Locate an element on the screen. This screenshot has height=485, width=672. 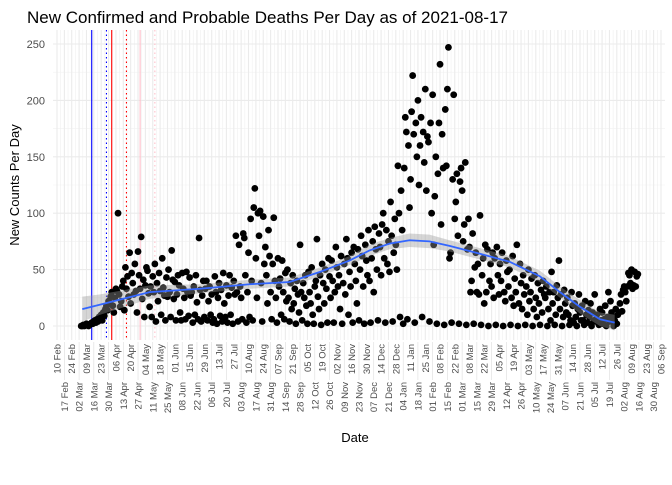
x-tick-label: 05 Jul is located at coordinates (595, 394).